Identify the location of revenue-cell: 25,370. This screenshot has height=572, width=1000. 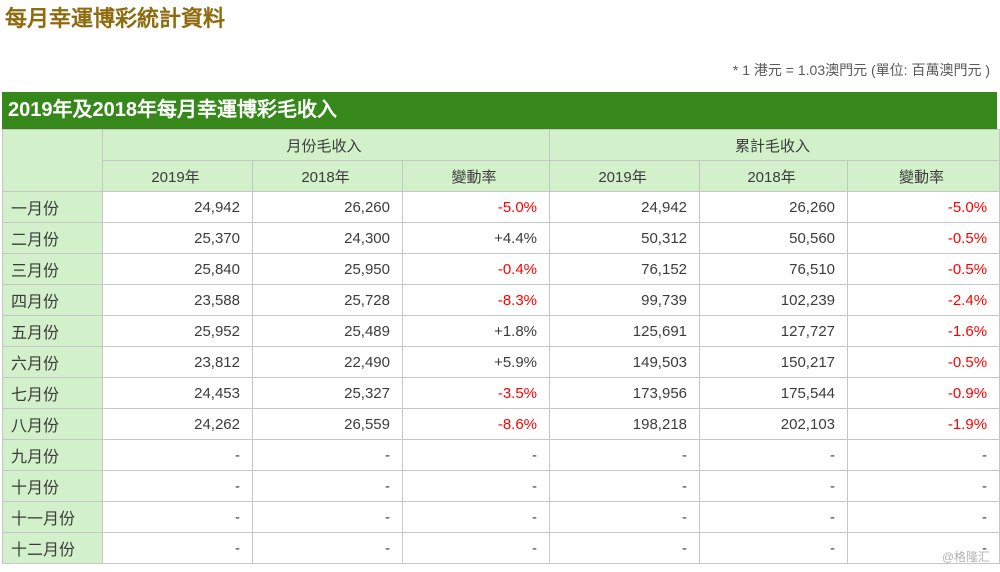
(177, 238).